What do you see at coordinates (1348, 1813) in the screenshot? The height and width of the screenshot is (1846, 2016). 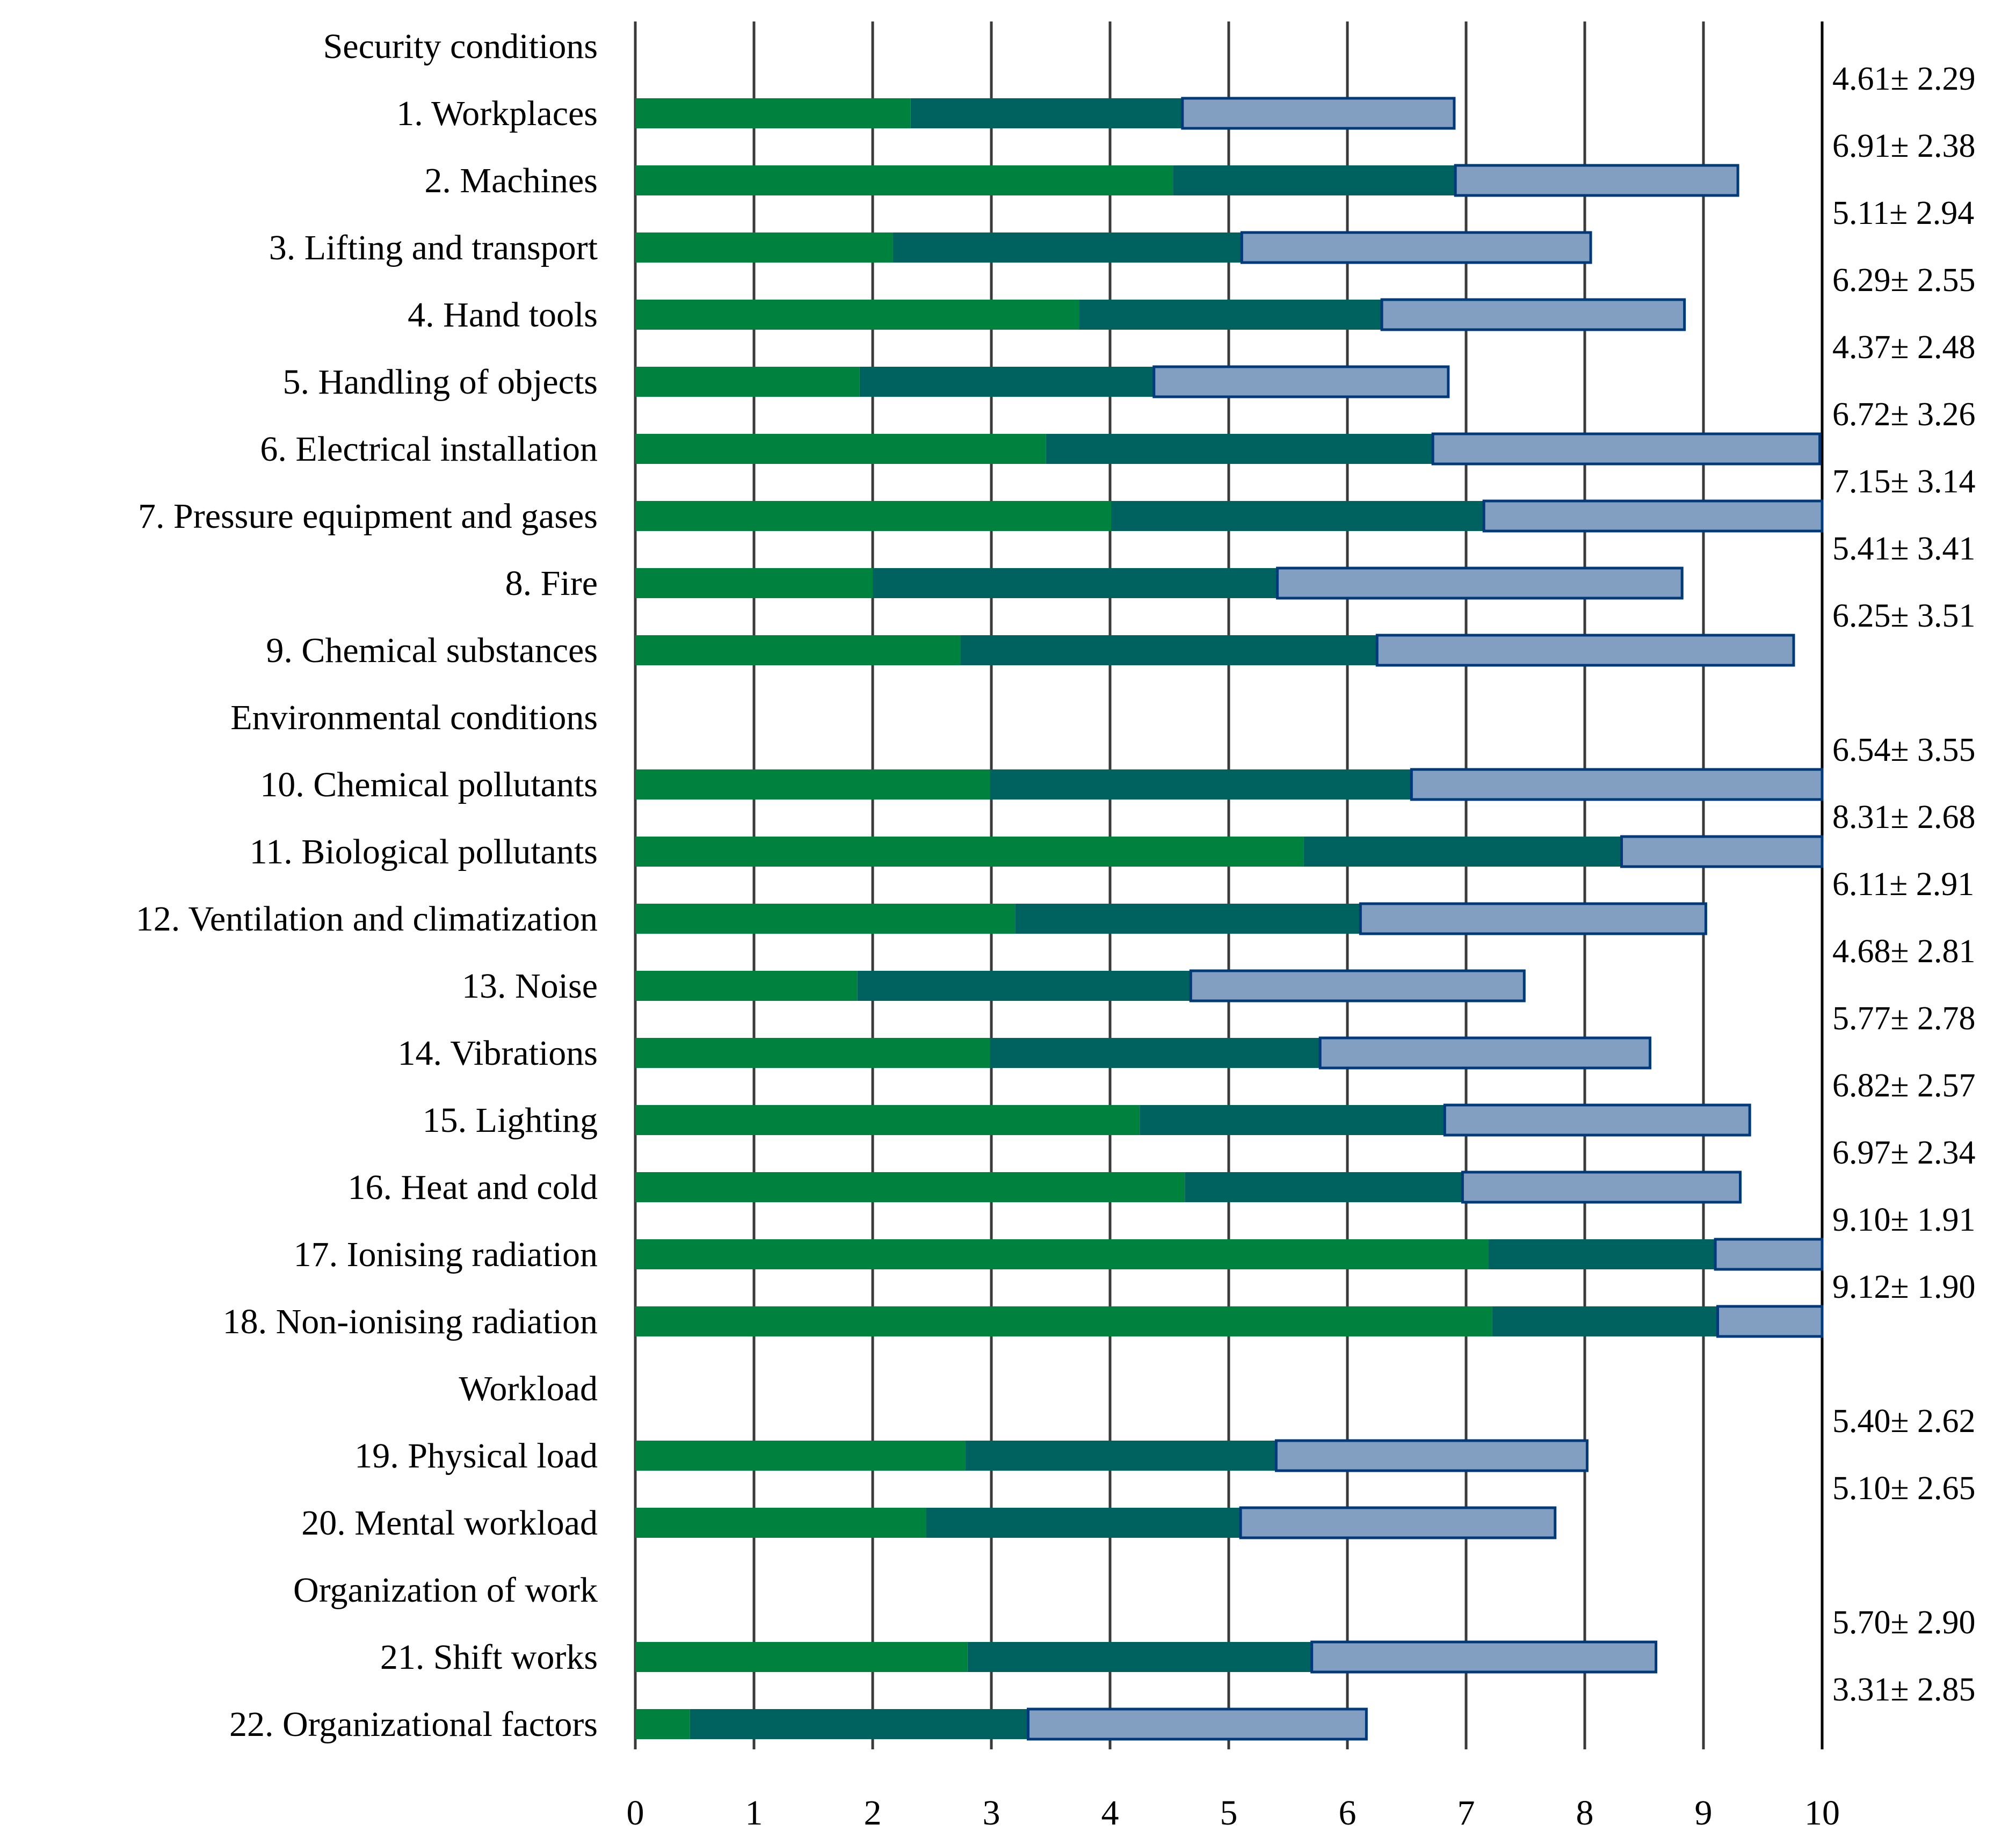 I see `x-tick-label: 6` at bounding box center [1348, 1813].